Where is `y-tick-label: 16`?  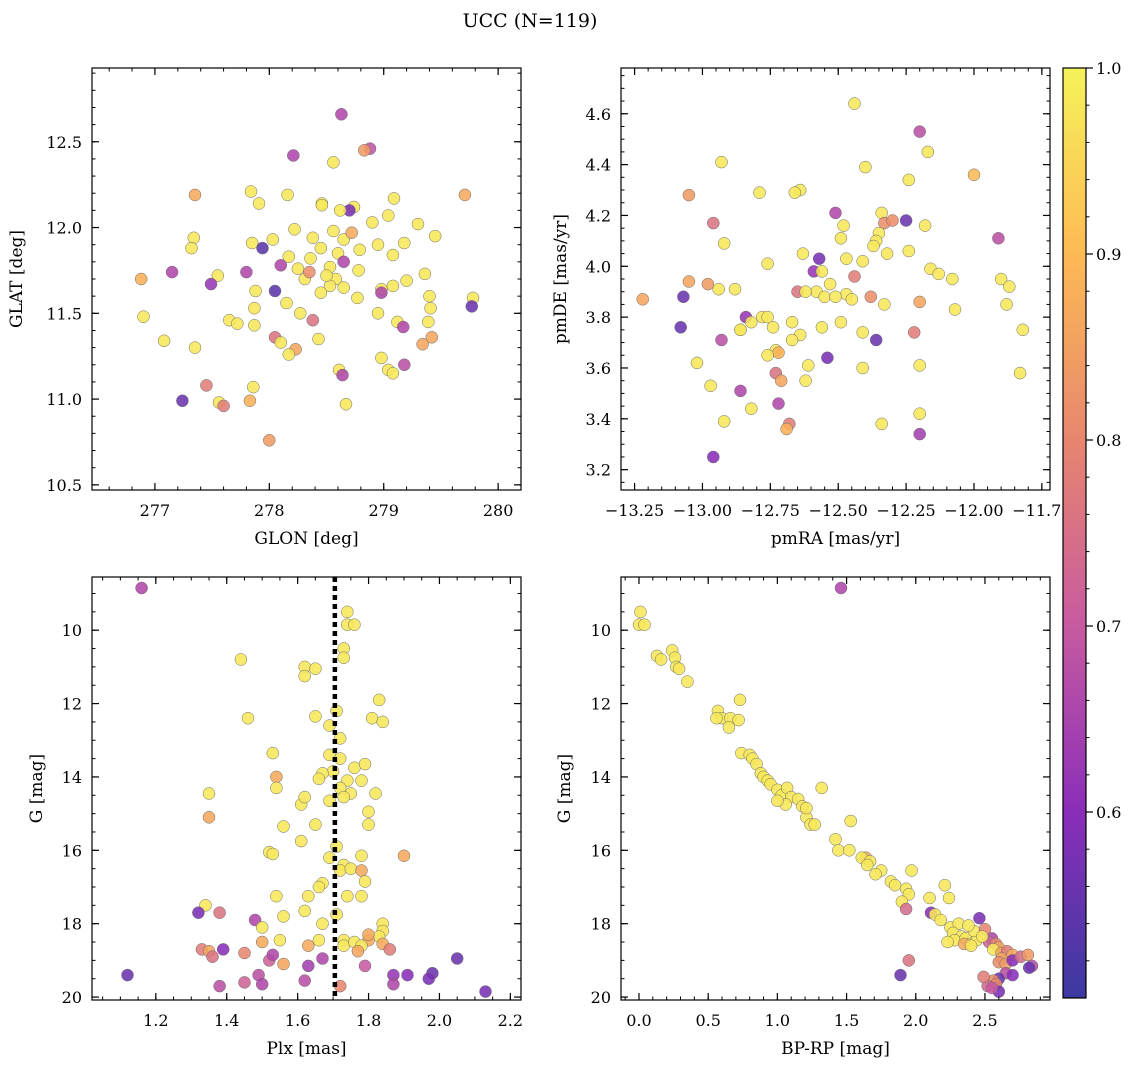
y-tick-label: 16 is located at coordinates (601, 850).